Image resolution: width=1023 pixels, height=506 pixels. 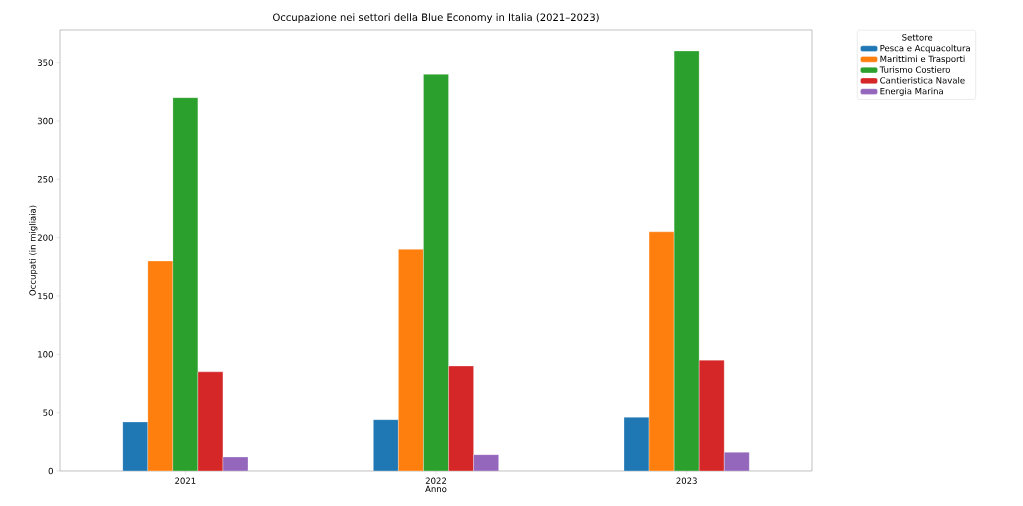 What do you see at coordinates (45, 296) in the screenshot?
I see `y-tick-label: 150` at bounding box center [45, 296].